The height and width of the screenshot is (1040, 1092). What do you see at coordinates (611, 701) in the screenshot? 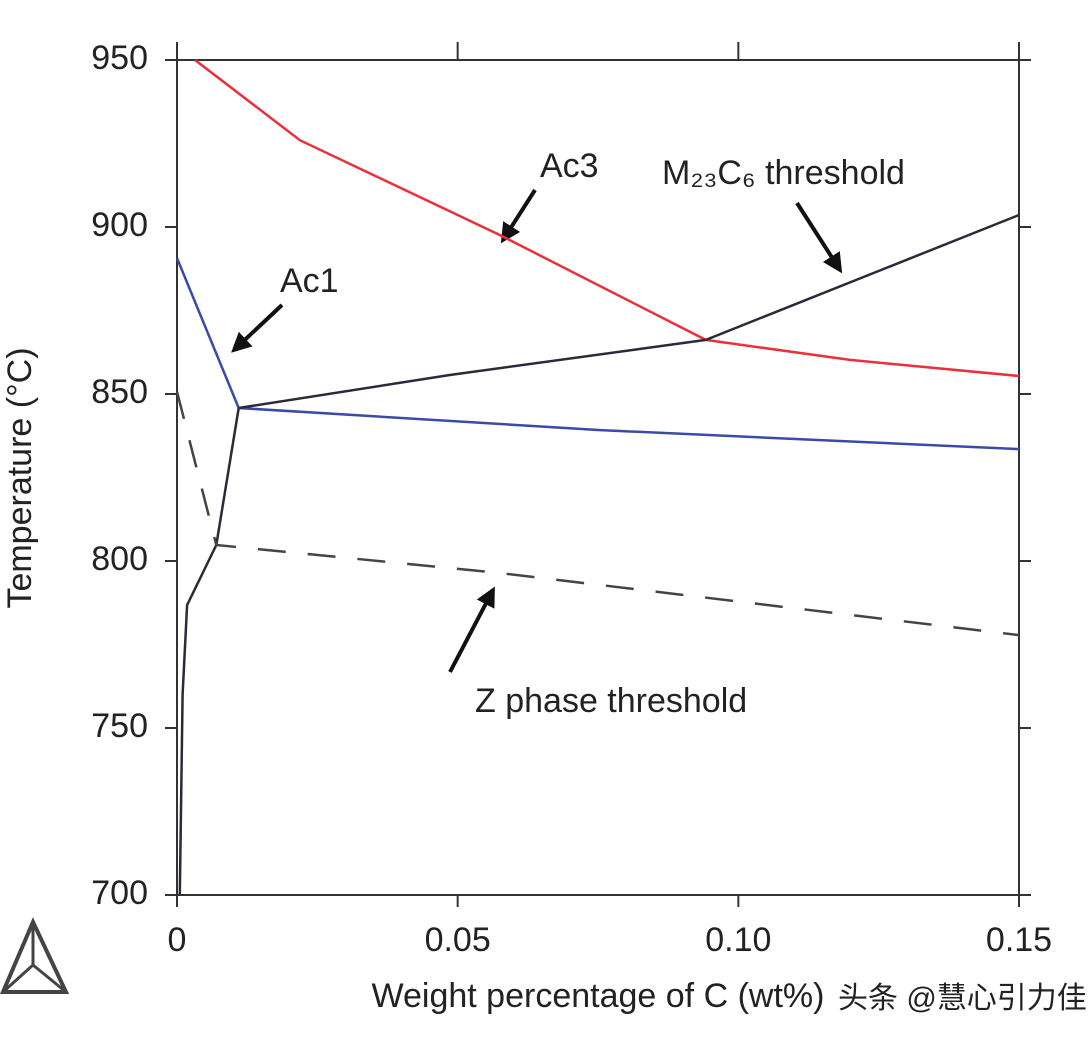
I see `series-annotation: Z phase threshold` at bounding box center [611, 701].